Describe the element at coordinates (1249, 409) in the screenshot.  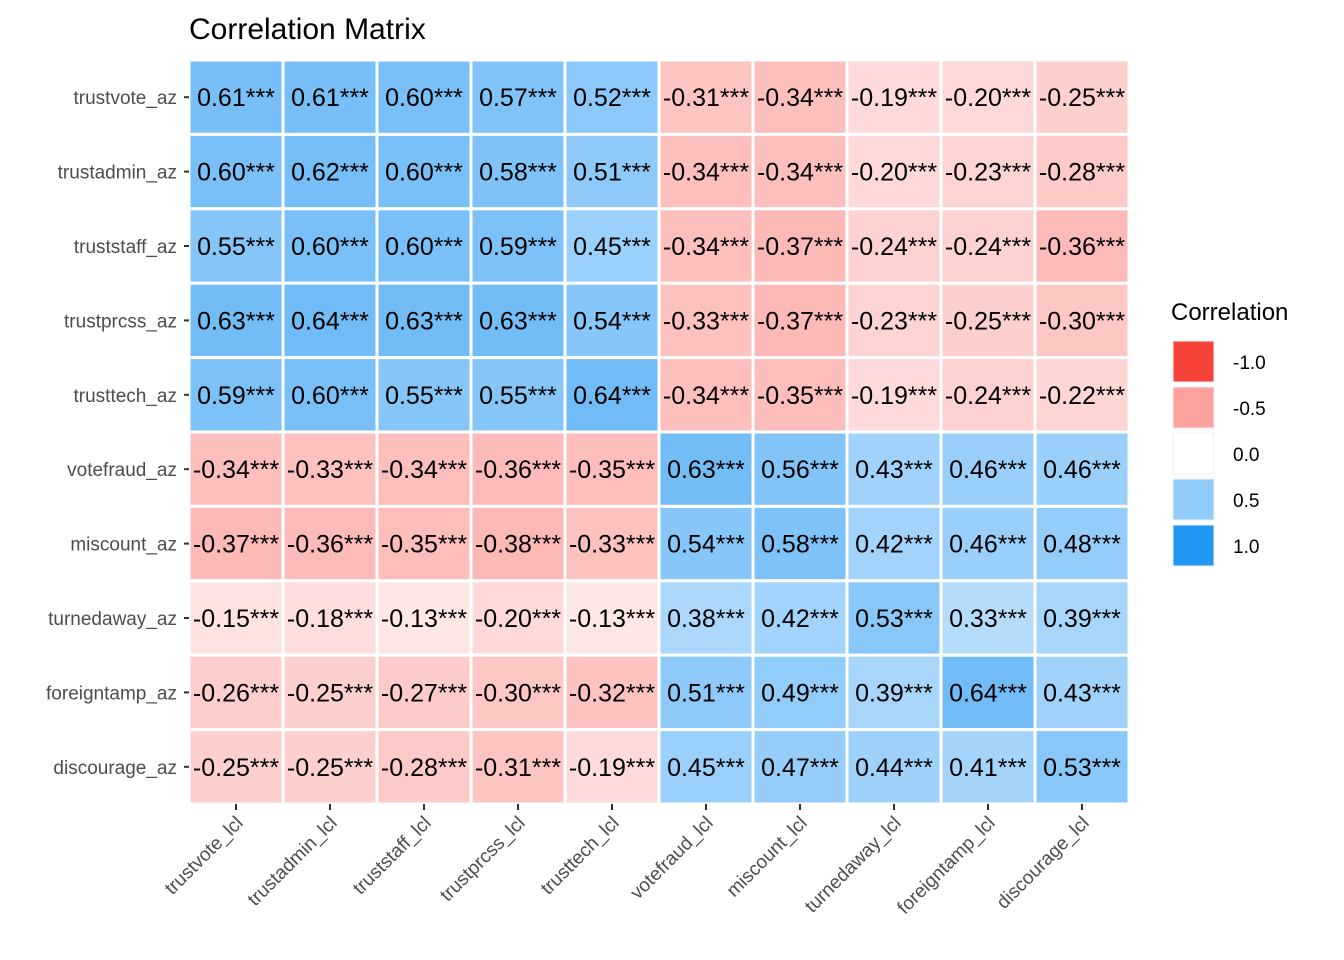
I see `legend-label: -0.5` at that location.